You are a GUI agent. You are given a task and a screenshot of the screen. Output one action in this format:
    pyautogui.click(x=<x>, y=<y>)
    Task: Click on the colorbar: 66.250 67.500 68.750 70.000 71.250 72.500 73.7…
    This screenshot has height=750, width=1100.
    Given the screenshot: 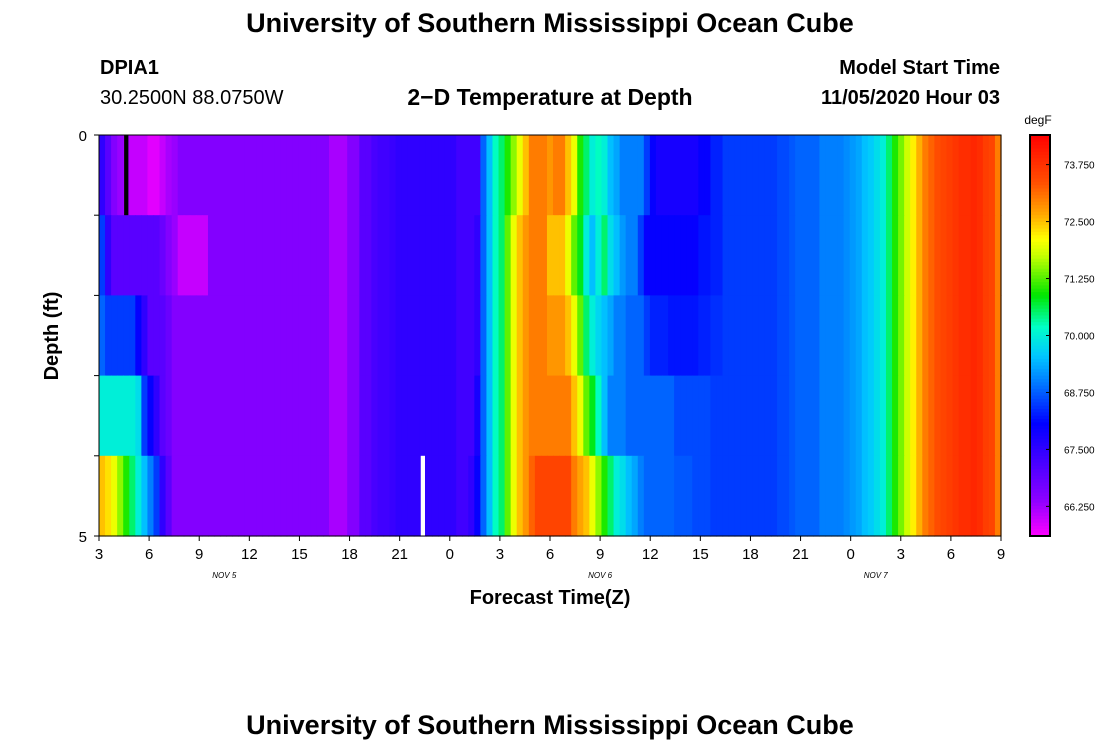 What is the action you would take?
    pyautogui.click(x=1062, y=335)
    